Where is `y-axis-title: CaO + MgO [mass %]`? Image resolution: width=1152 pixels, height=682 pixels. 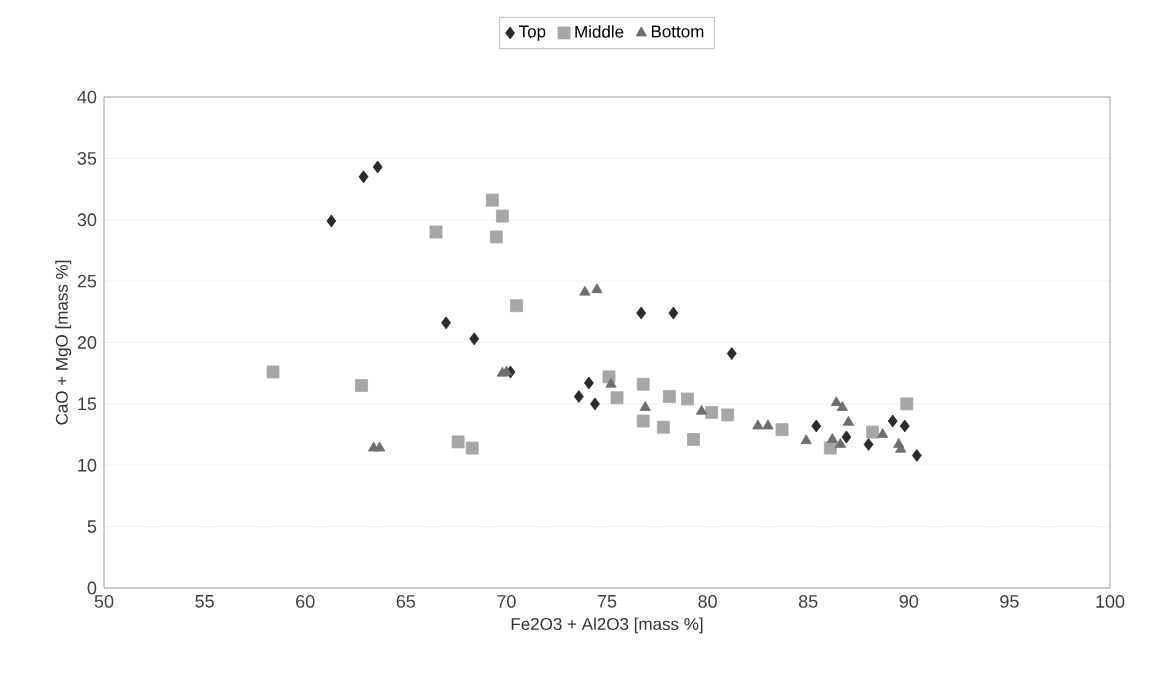 y-axis-title: CaO + MgO [mass %] is located at coordinates (63, 342).